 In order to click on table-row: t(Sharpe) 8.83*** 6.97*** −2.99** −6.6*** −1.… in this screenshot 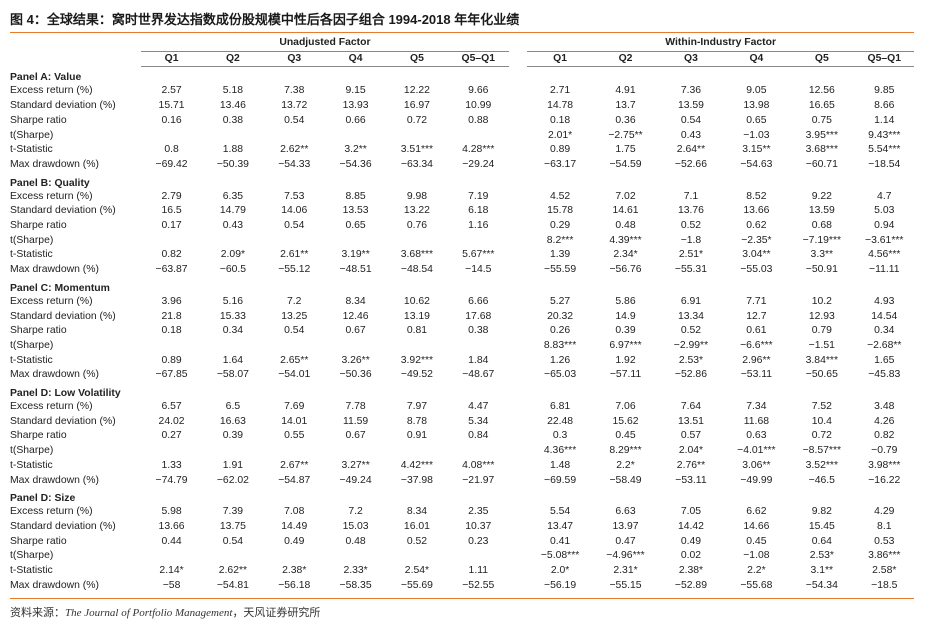, I will do `click(462, 346)`.